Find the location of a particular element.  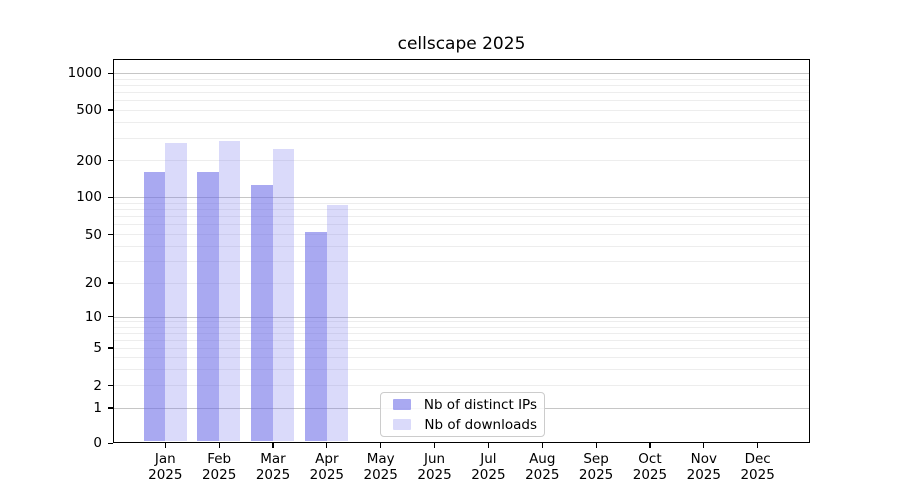

x-tick-mark-aug is located at coordinates (542, 445).